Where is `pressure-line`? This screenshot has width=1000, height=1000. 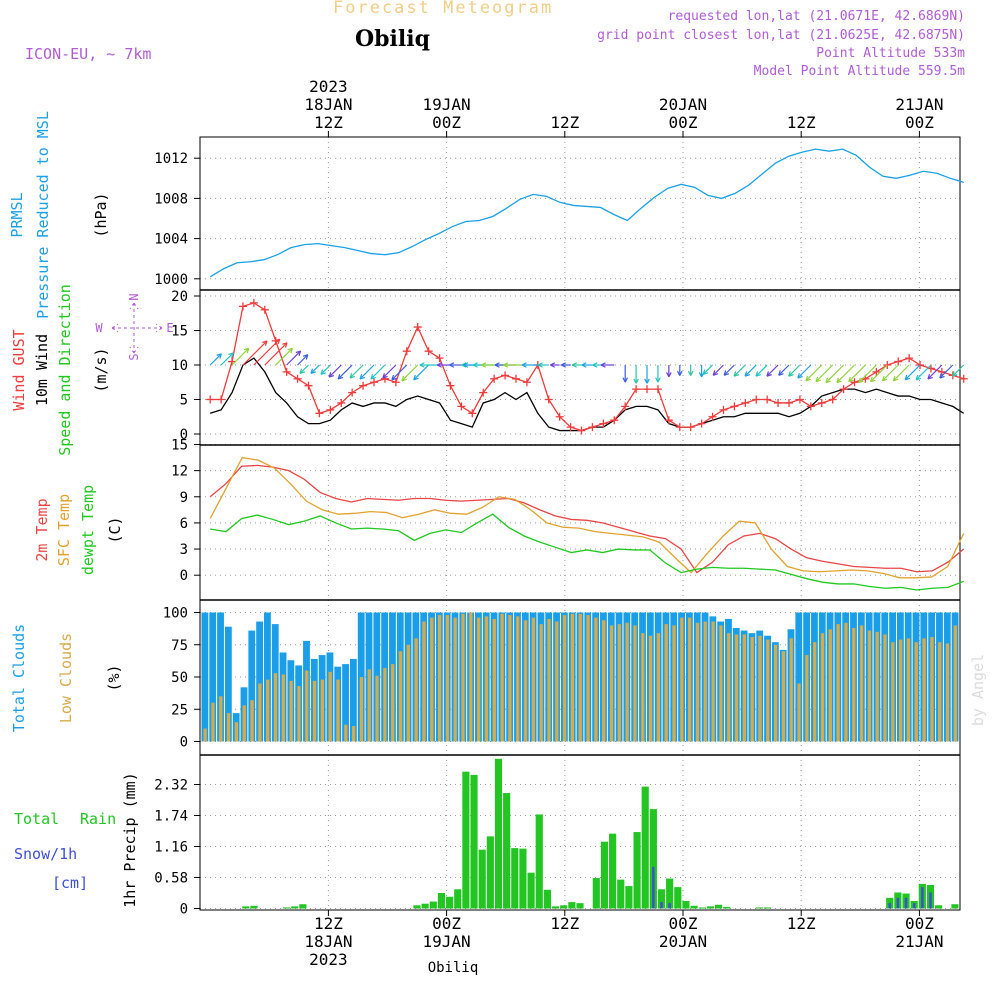
pressure-line is located at coordinates (586, 213).